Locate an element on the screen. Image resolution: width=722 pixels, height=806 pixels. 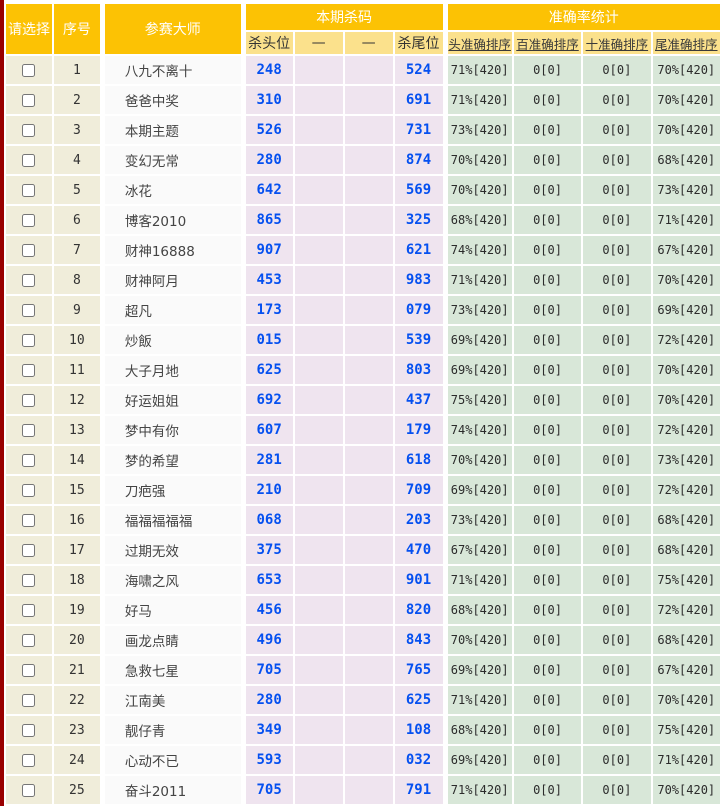
col-header-select: 请选择 is located at coordinates (29, 29).